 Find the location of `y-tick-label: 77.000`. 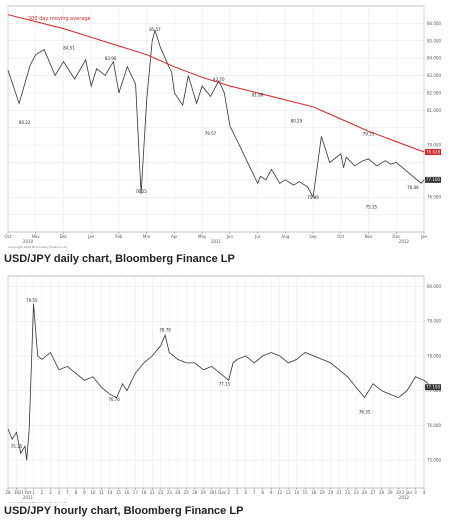

y-tick-label: 77.000 is located at coordinates (434, 390).